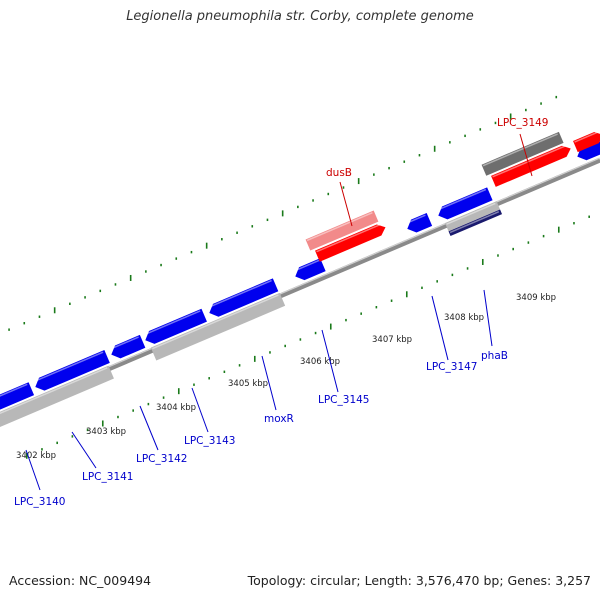 This screenshot has height=600, width=600. What do you see at coordinates (176, 408) in the screenshot?
I see `ruler-label-3404: 3404 kbp` at bounding box center [176, 408].